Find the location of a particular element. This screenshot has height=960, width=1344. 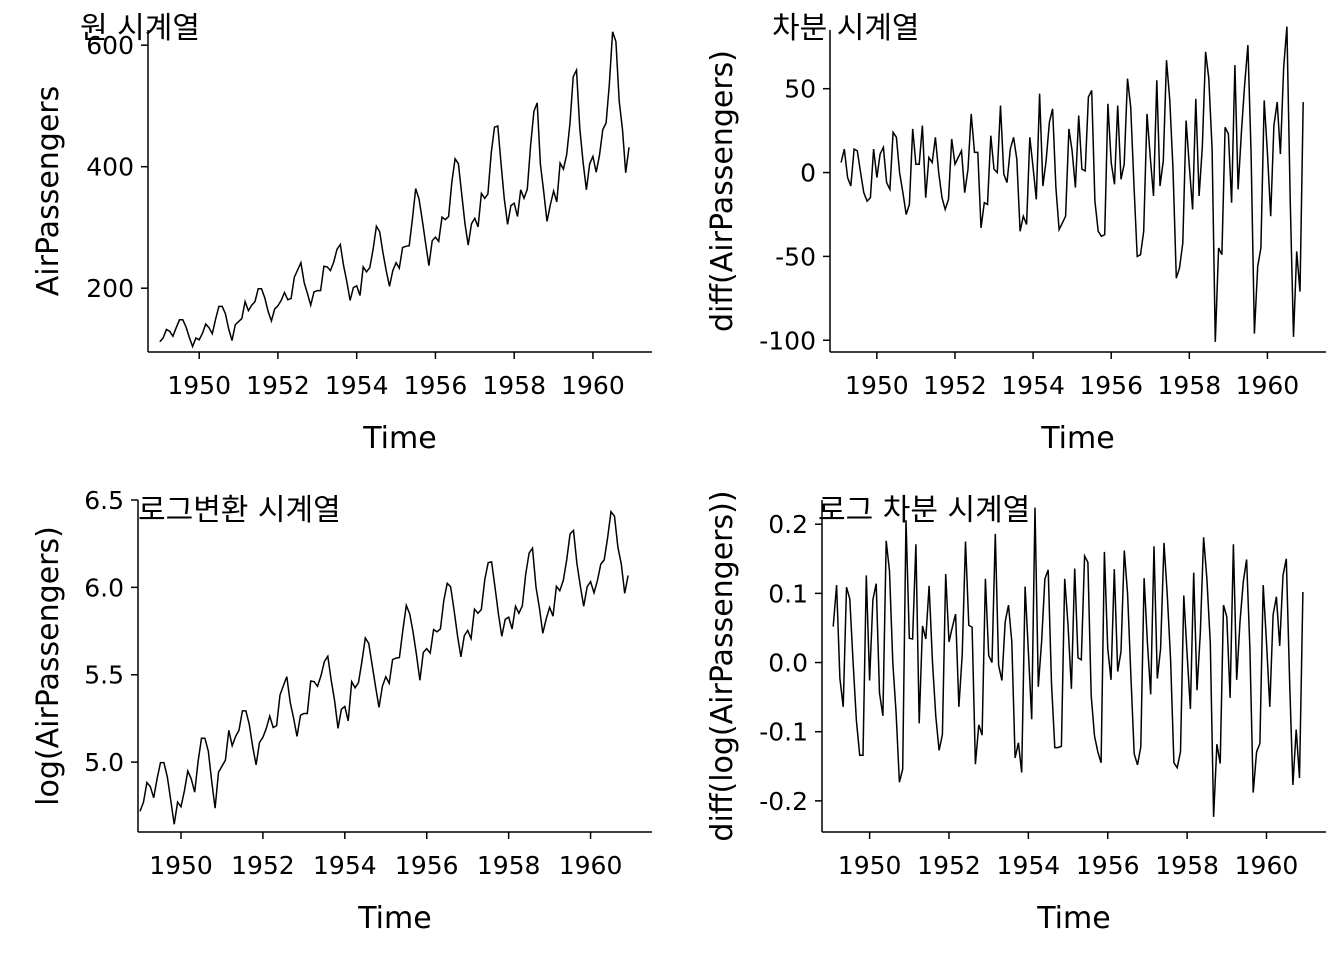

panel-title: 차분 시계열 is located at coordinates (846, 28).